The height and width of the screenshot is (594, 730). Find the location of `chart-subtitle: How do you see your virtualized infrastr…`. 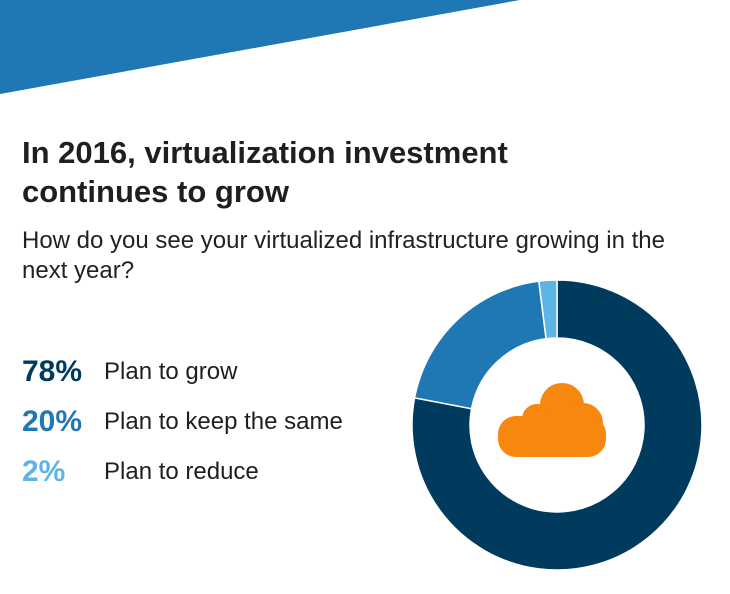

chart-subtitle: How do you see your virtualized infrastr… is located at coordinates (343, 255).